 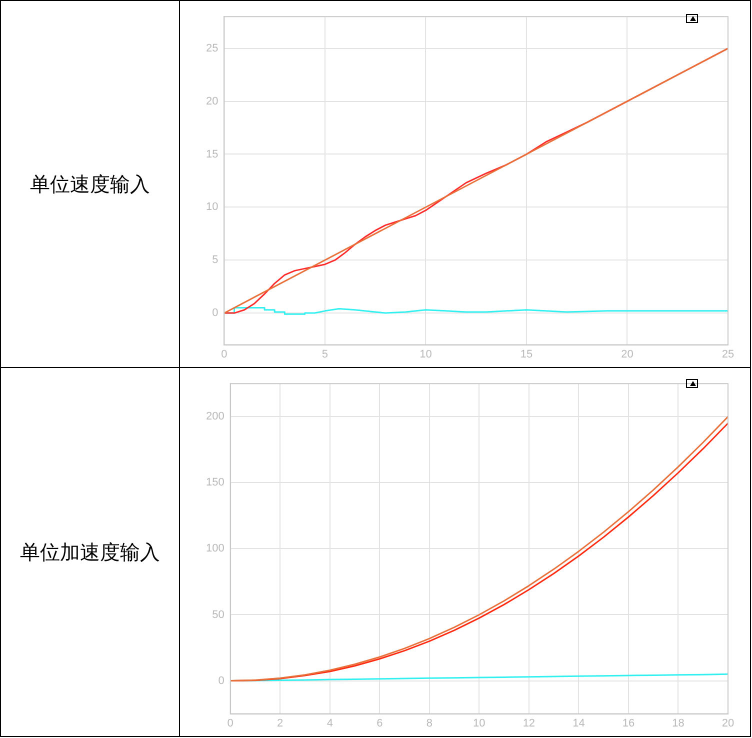 I want to click on x-tick-label: 4, so click(x=329, y=723).